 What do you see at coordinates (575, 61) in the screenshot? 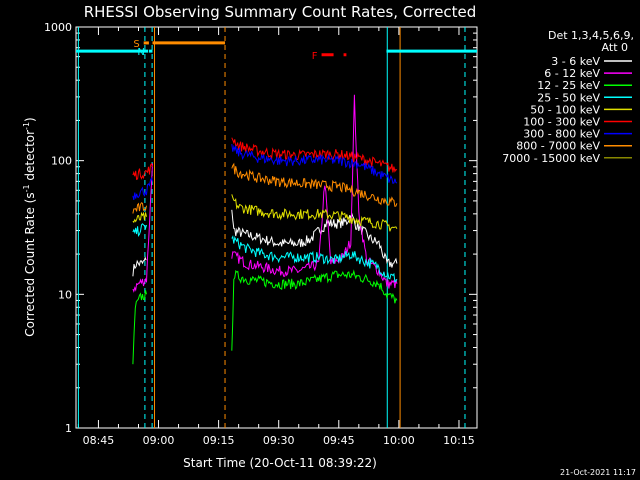
I see `legend-label: 3 - 6 keV` at bounding box center [575, 61].